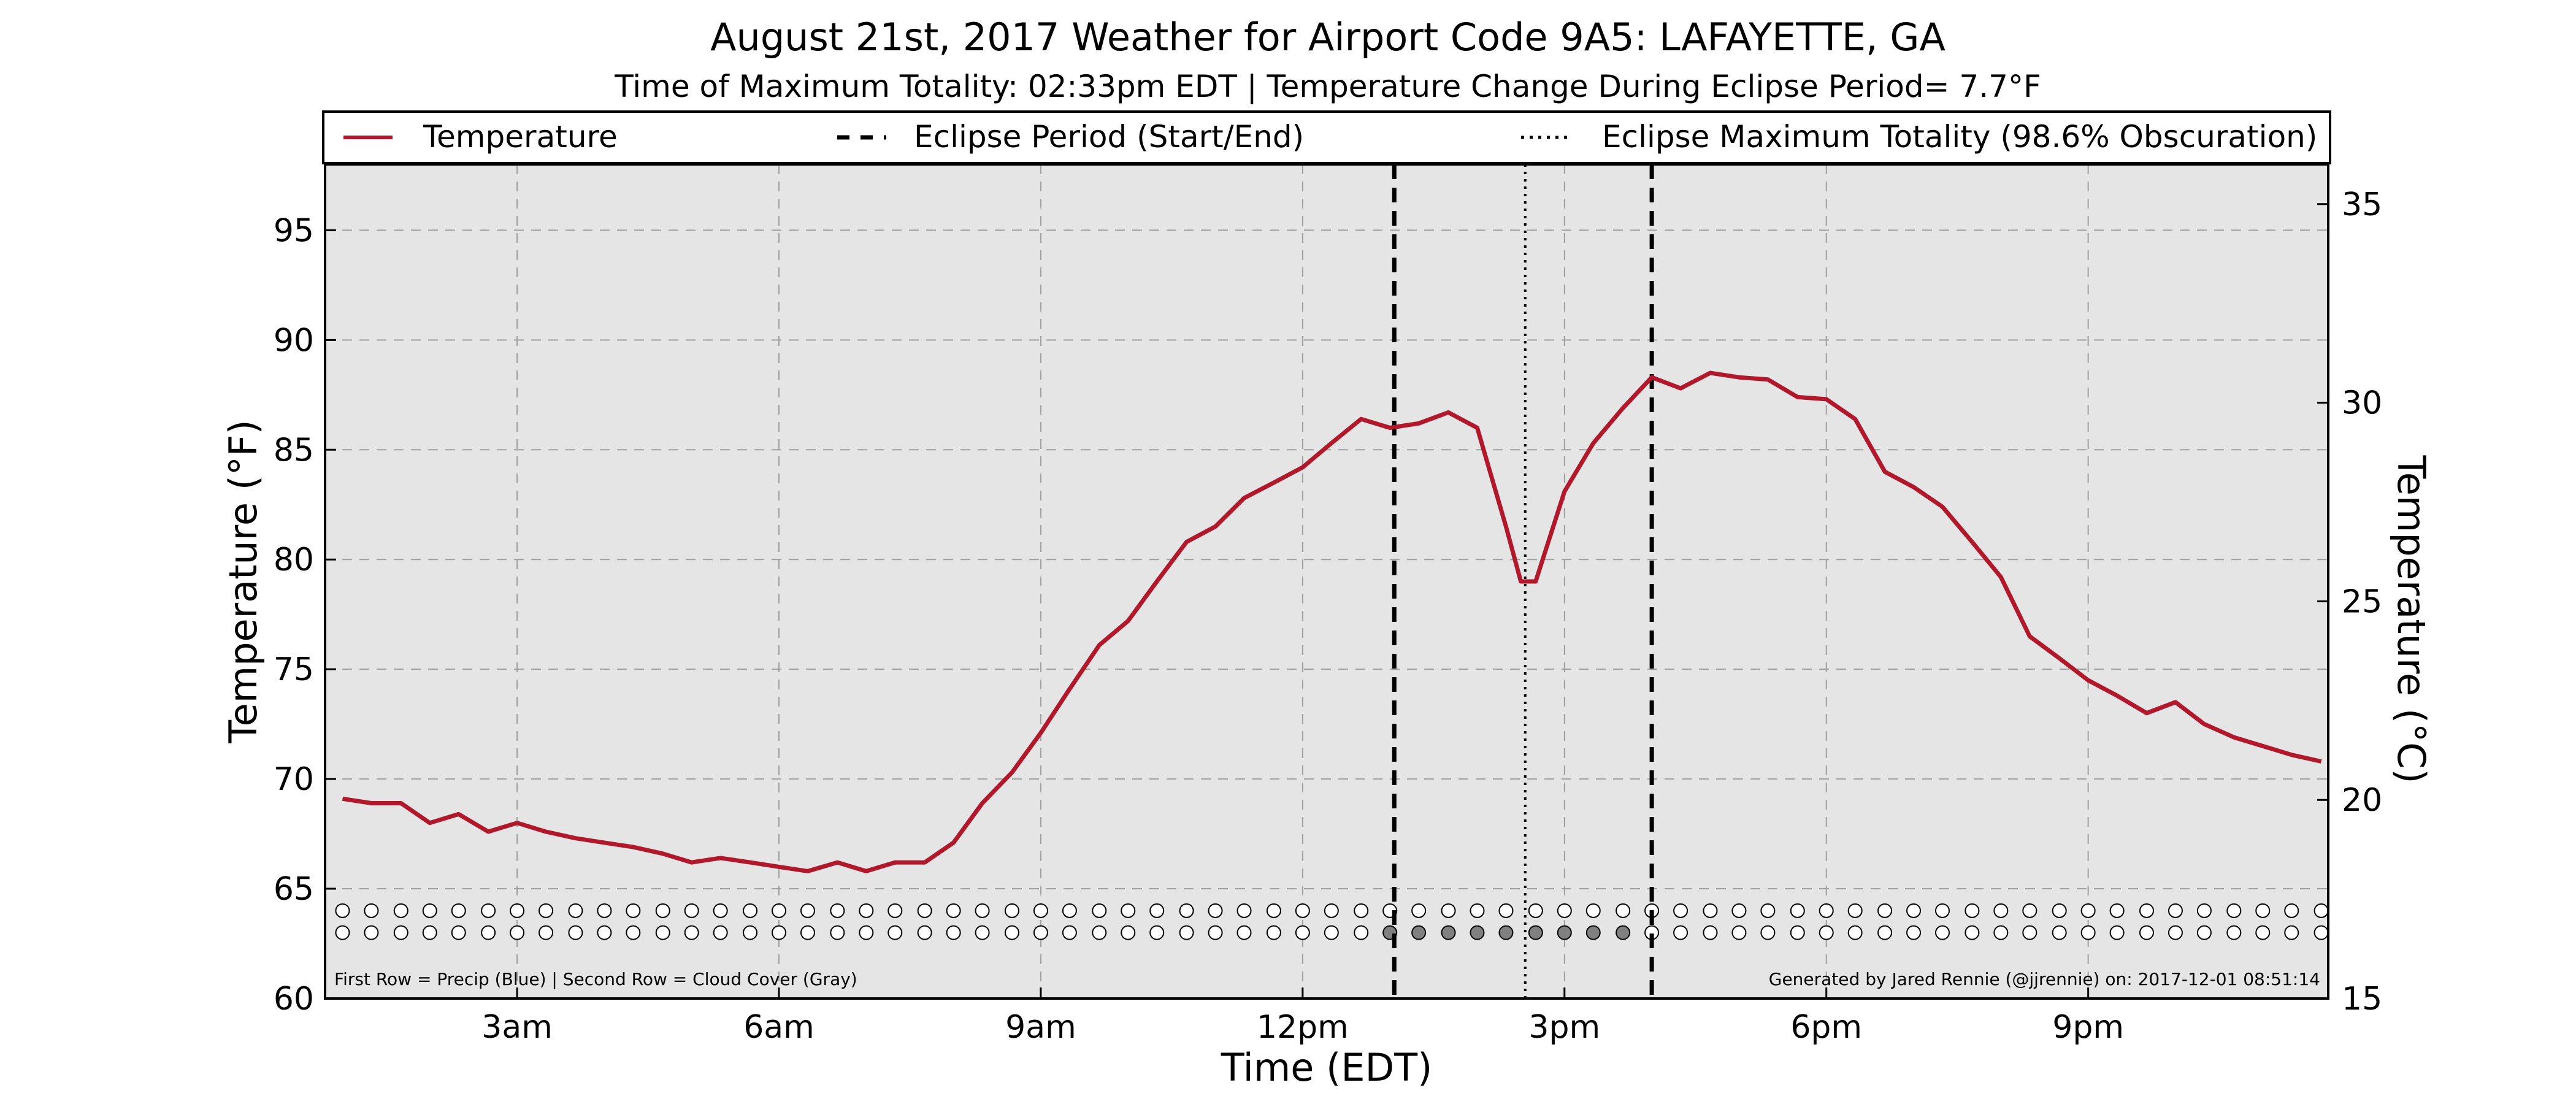  I want to click on y-tick-label: 95, so click(294, 230).